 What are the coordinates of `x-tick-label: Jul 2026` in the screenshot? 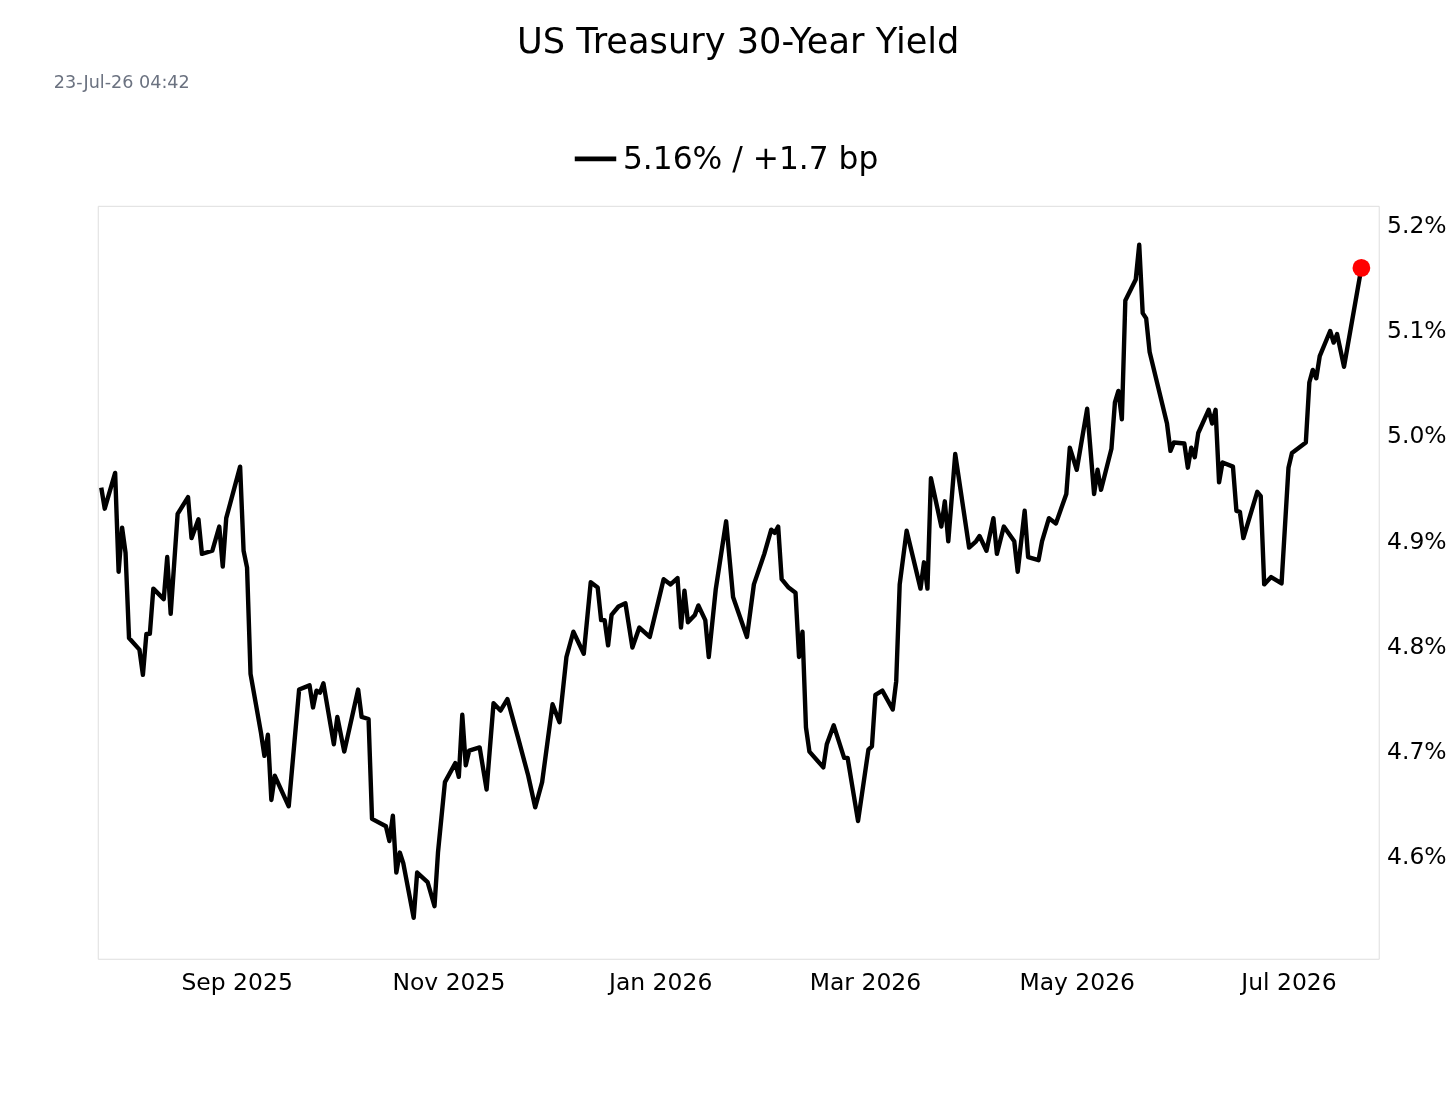 It's located at (1288, 981).